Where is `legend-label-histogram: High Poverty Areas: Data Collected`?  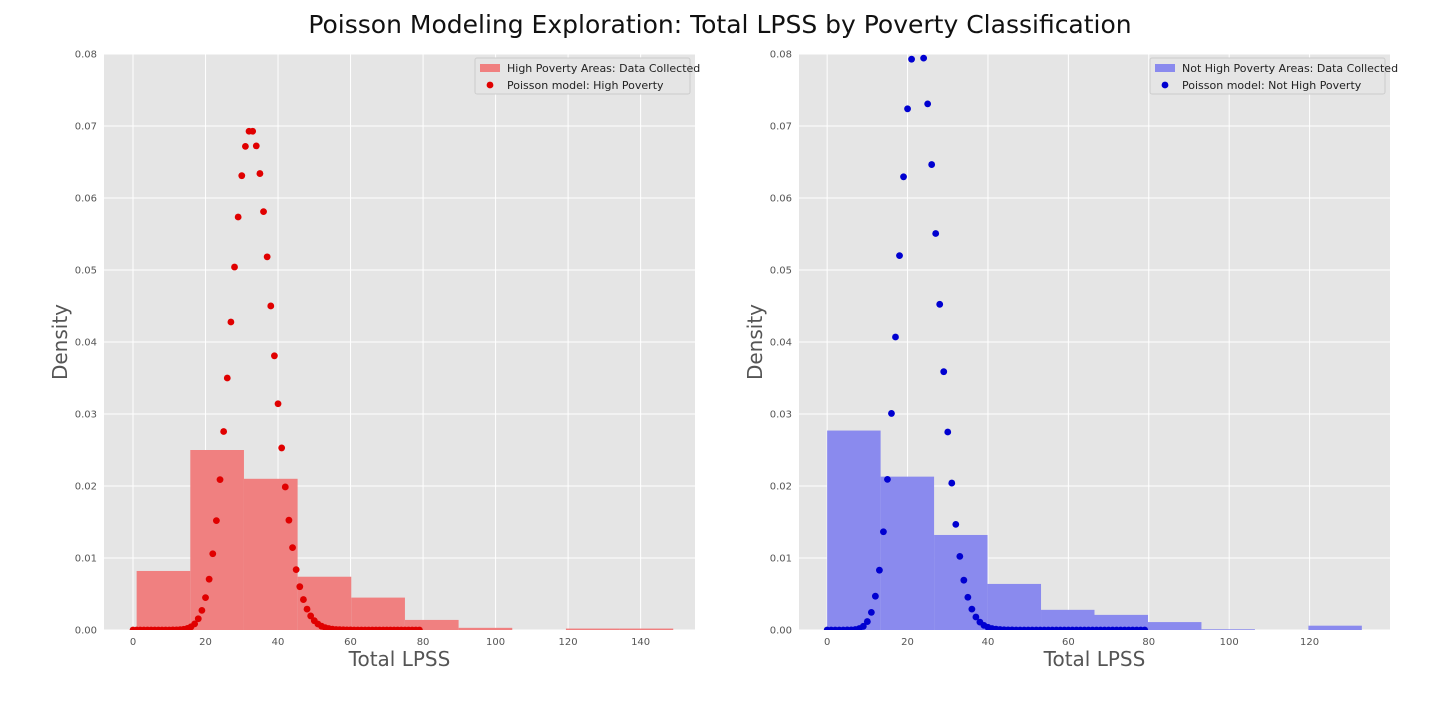 legend-label-histogram: High Poverty Areas: Data Collected is located at coordinates (603, 68).